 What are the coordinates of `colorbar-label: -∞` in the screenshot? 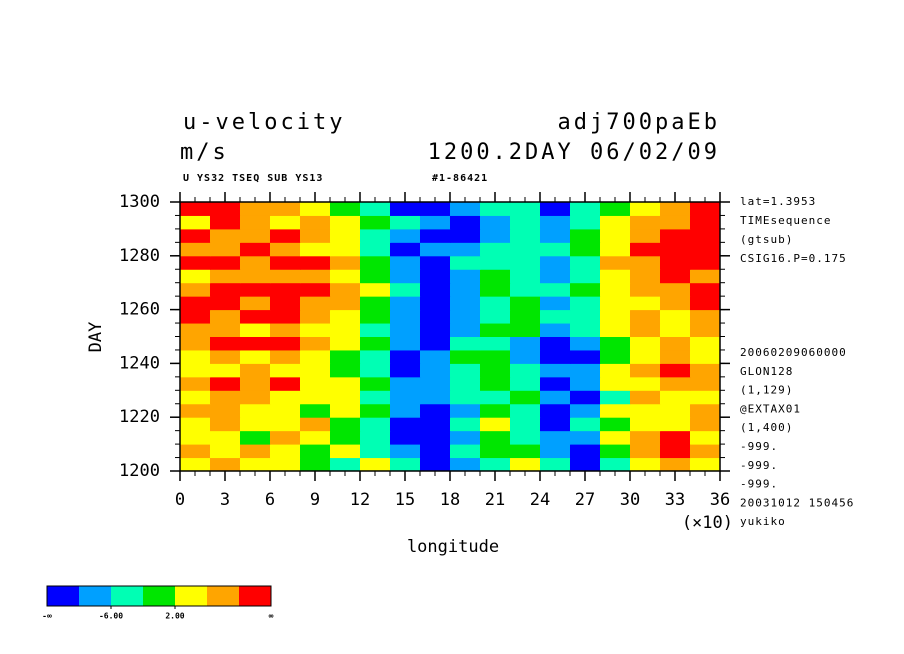 It's located at (47, 616).